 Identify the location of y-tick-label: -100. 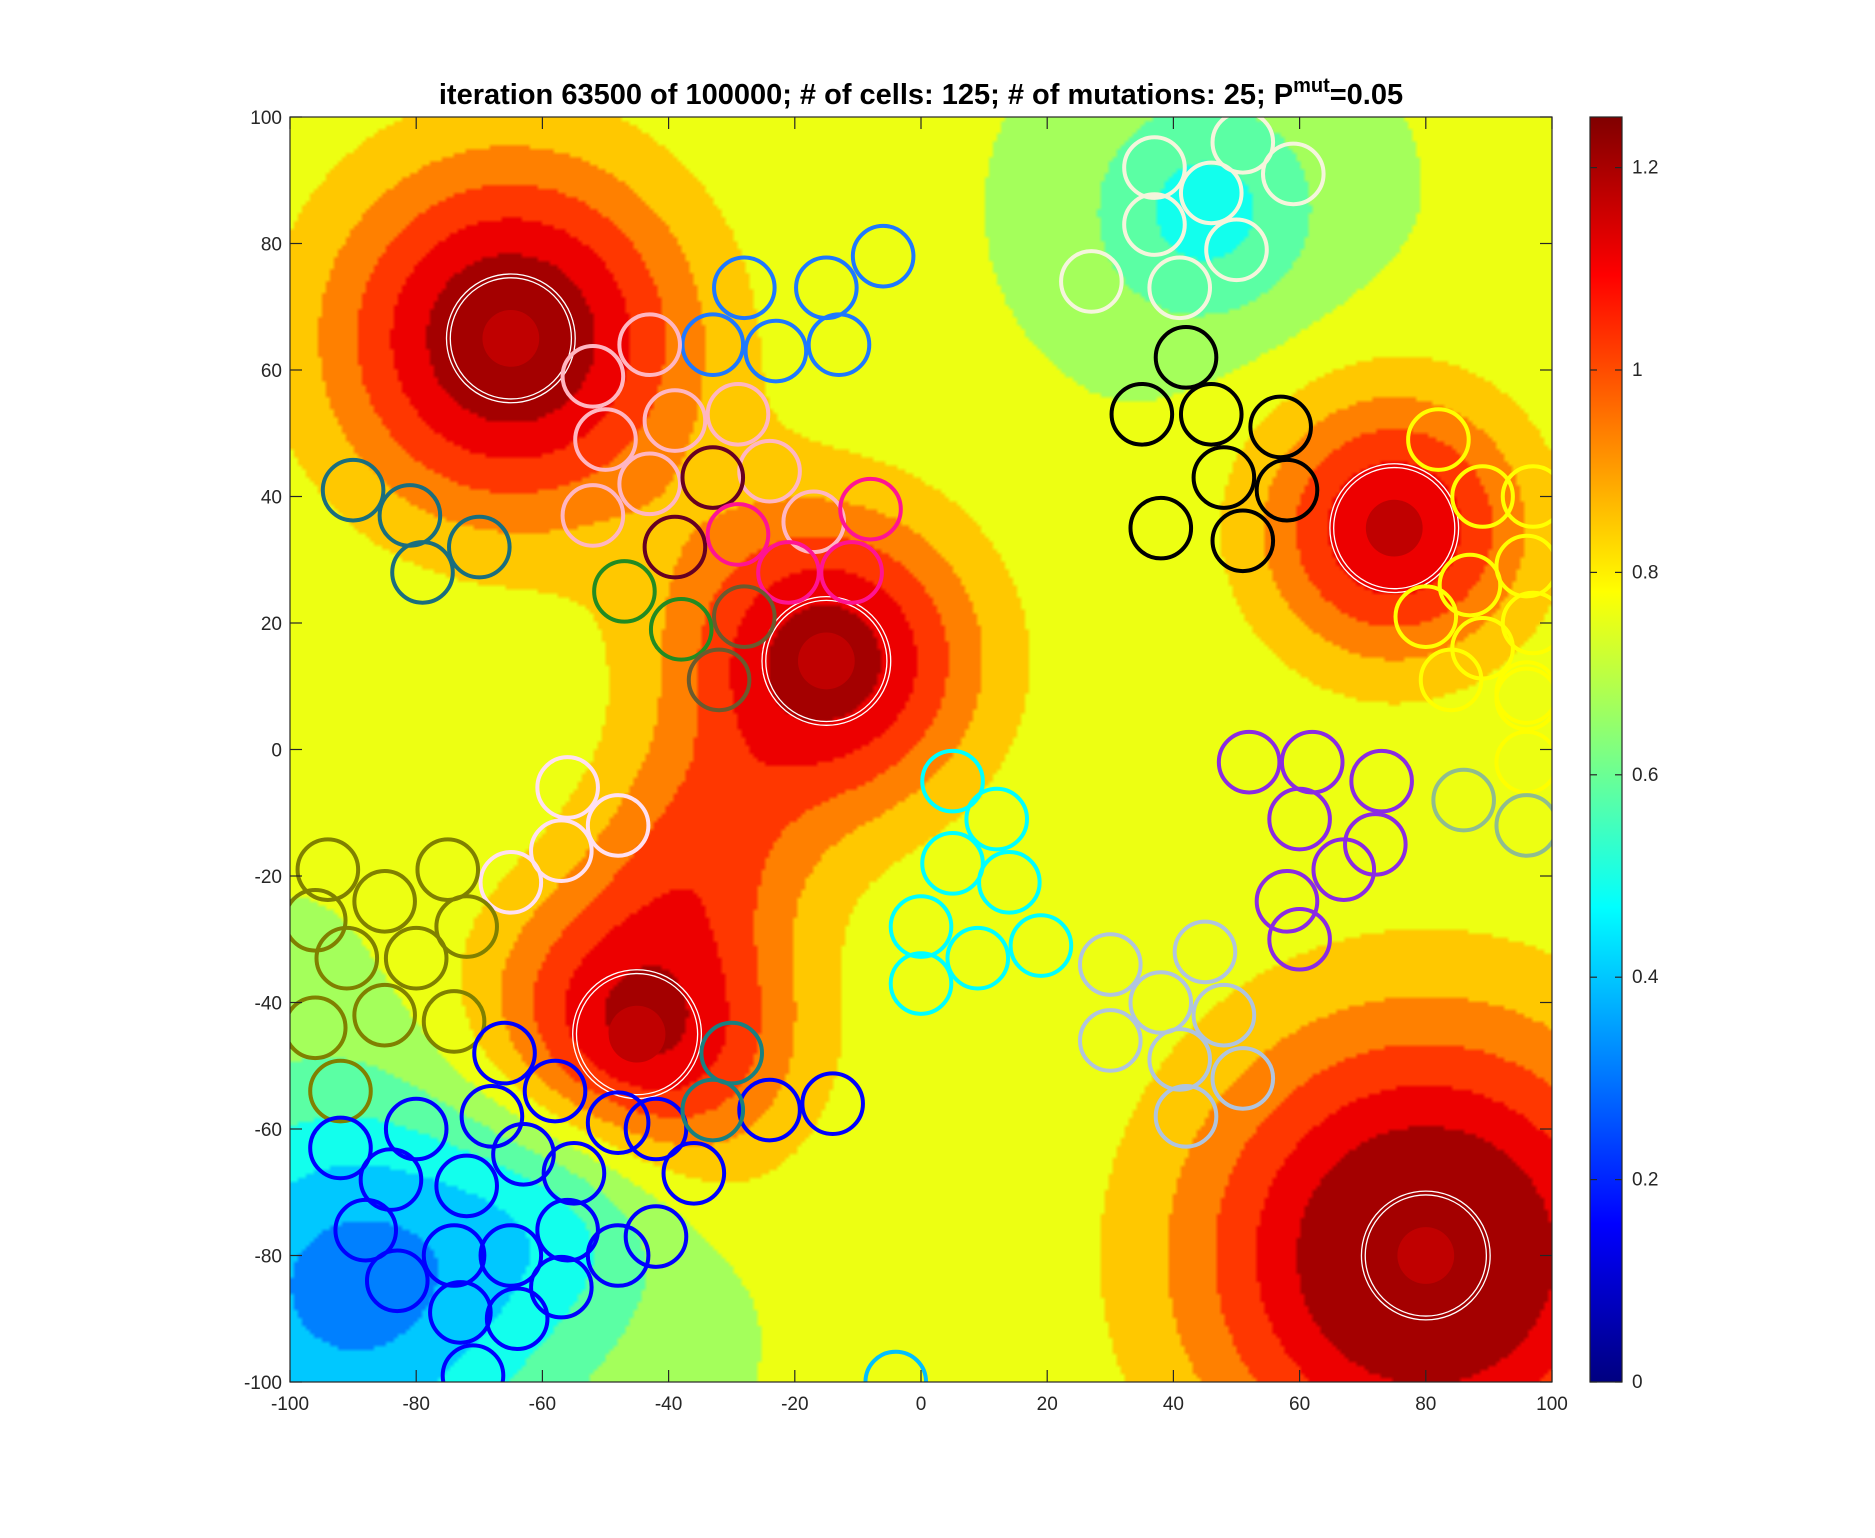
(263, 1383).